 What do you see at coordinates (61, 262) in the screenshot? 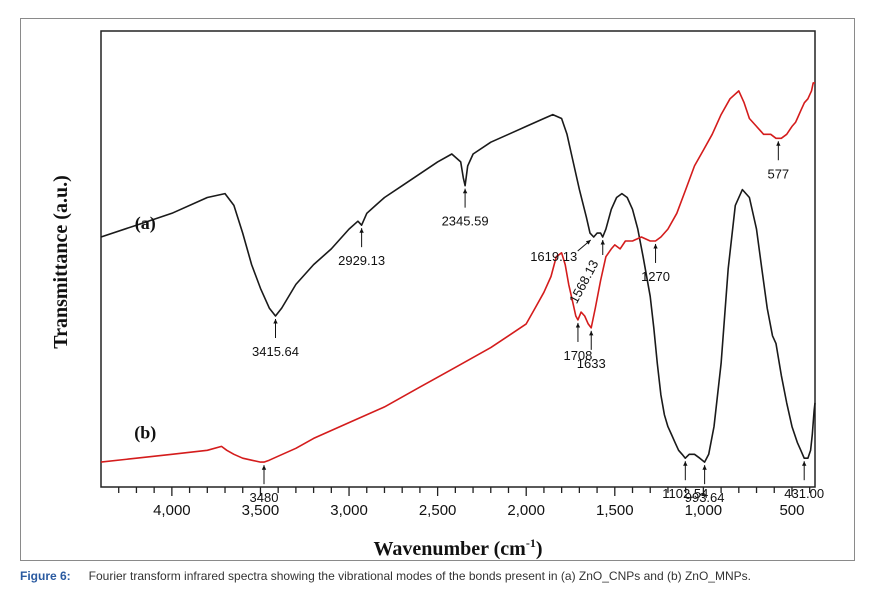
I see `y-axis-title: Transmittance (a.u.)` at bounding box center [61, 262].